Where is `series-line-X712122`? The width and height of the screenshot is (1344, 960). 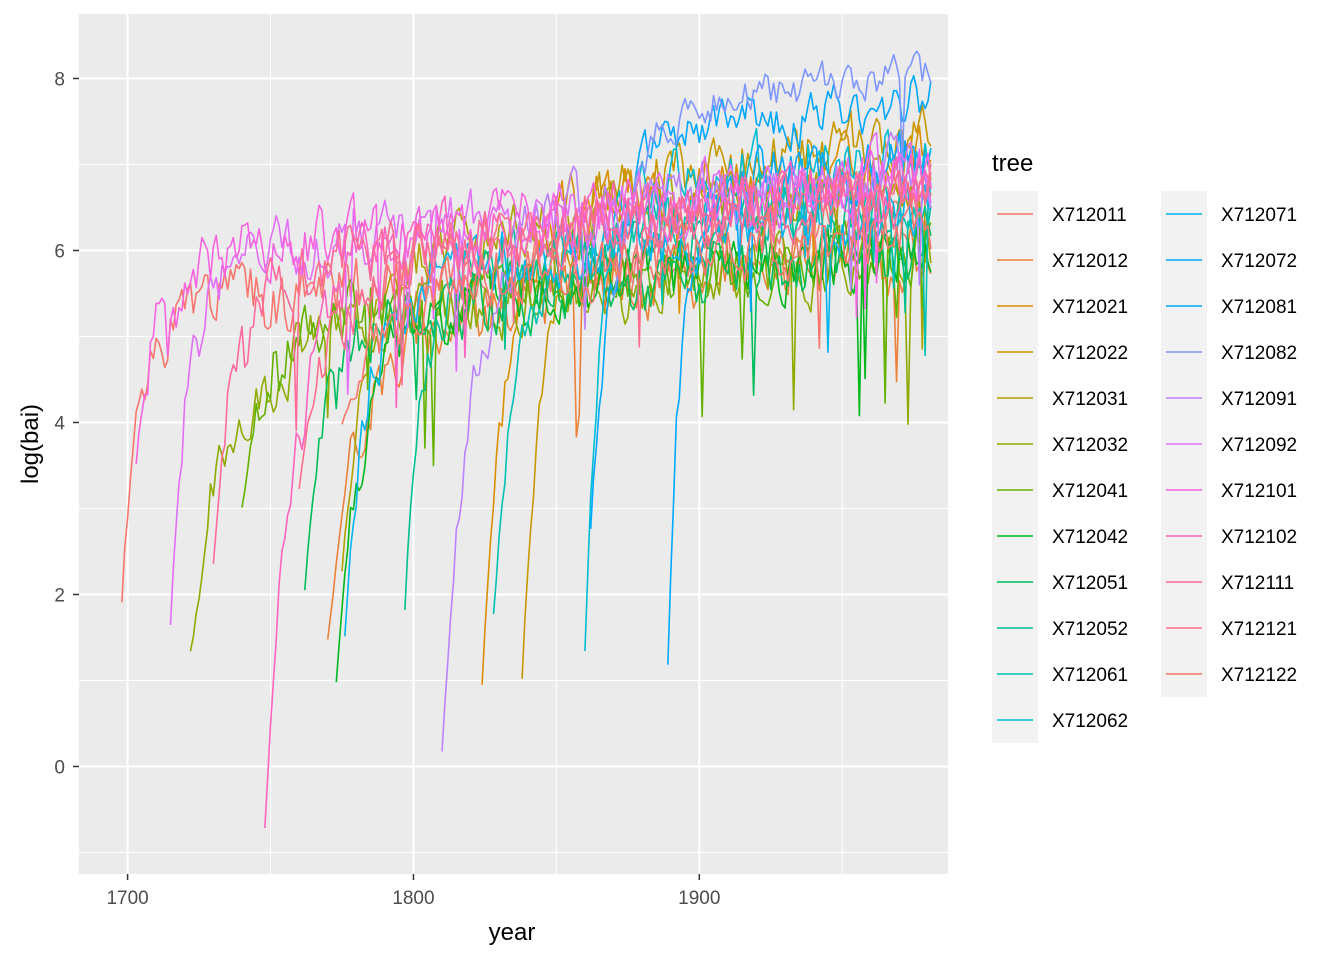 series-line-X712122 is located at coordinates (636, 309).